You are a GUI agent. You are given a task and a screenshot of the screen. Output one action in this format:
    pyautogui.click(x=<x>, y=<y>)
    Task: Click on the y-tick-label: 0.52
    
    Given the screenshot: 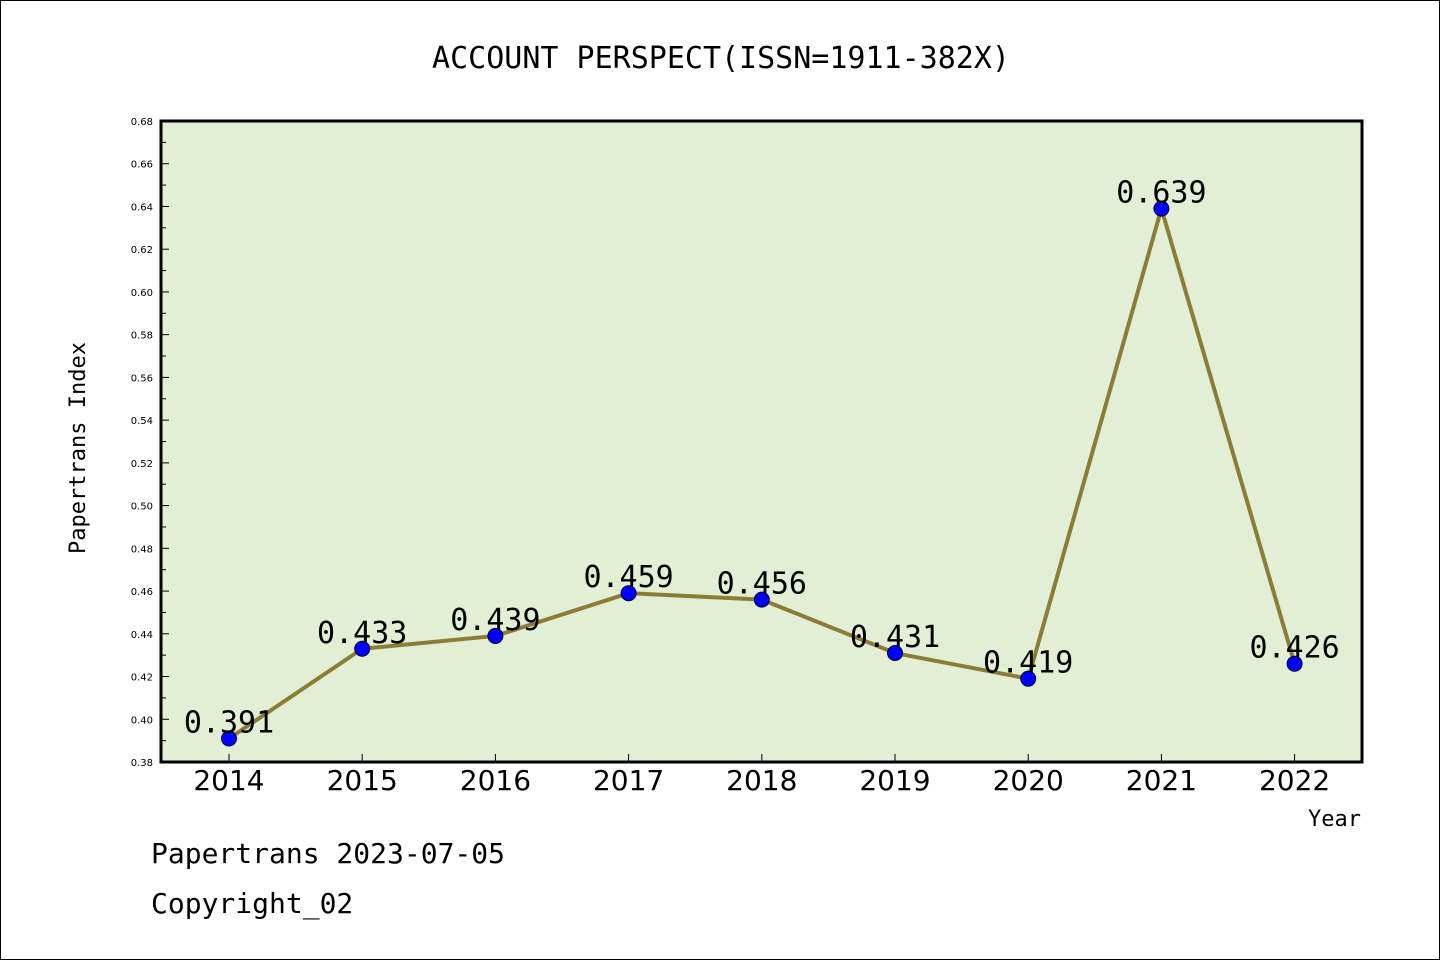 What is the action you would take?
    pyautogui.click(x=142, y=464)
    